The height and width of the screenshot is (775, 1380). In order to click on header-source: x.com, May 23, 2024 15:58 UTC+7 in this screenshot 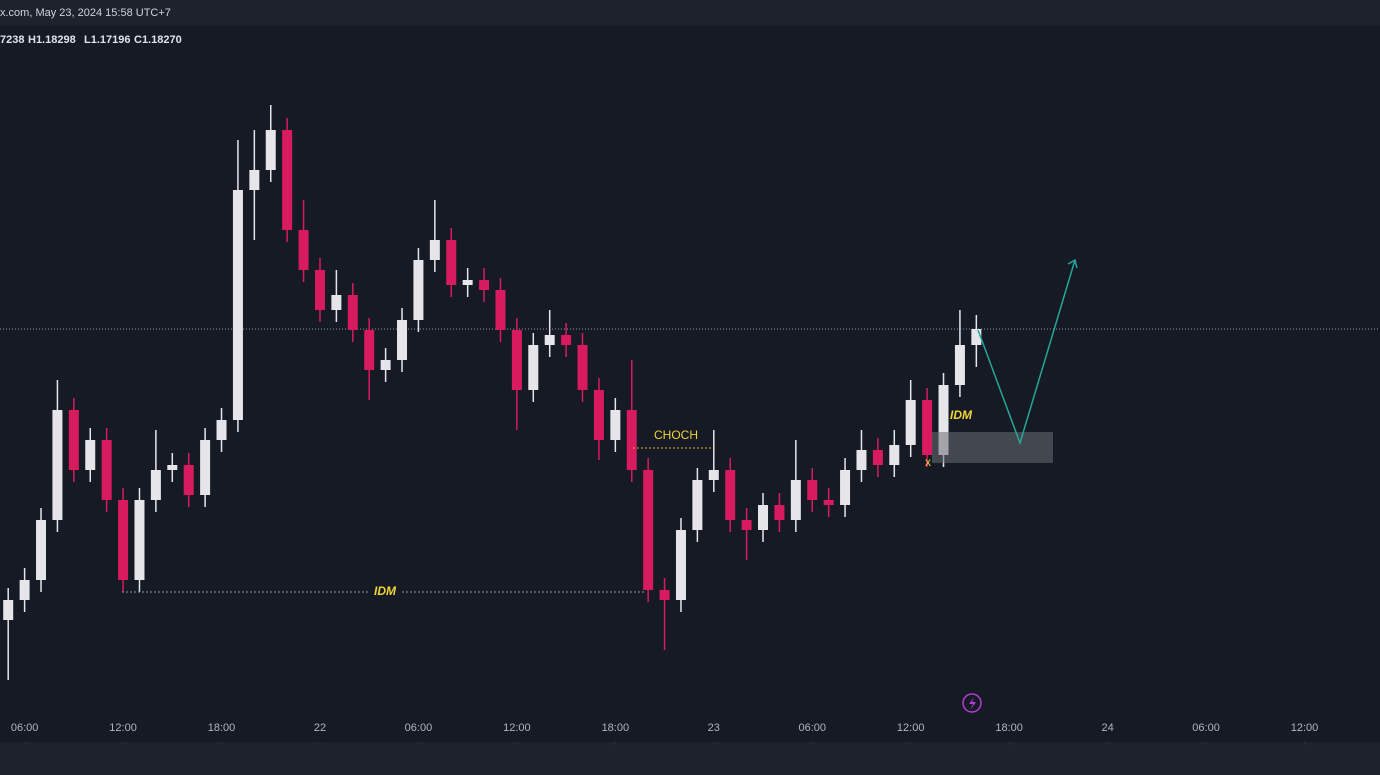, I will do `click(85, 13)`.